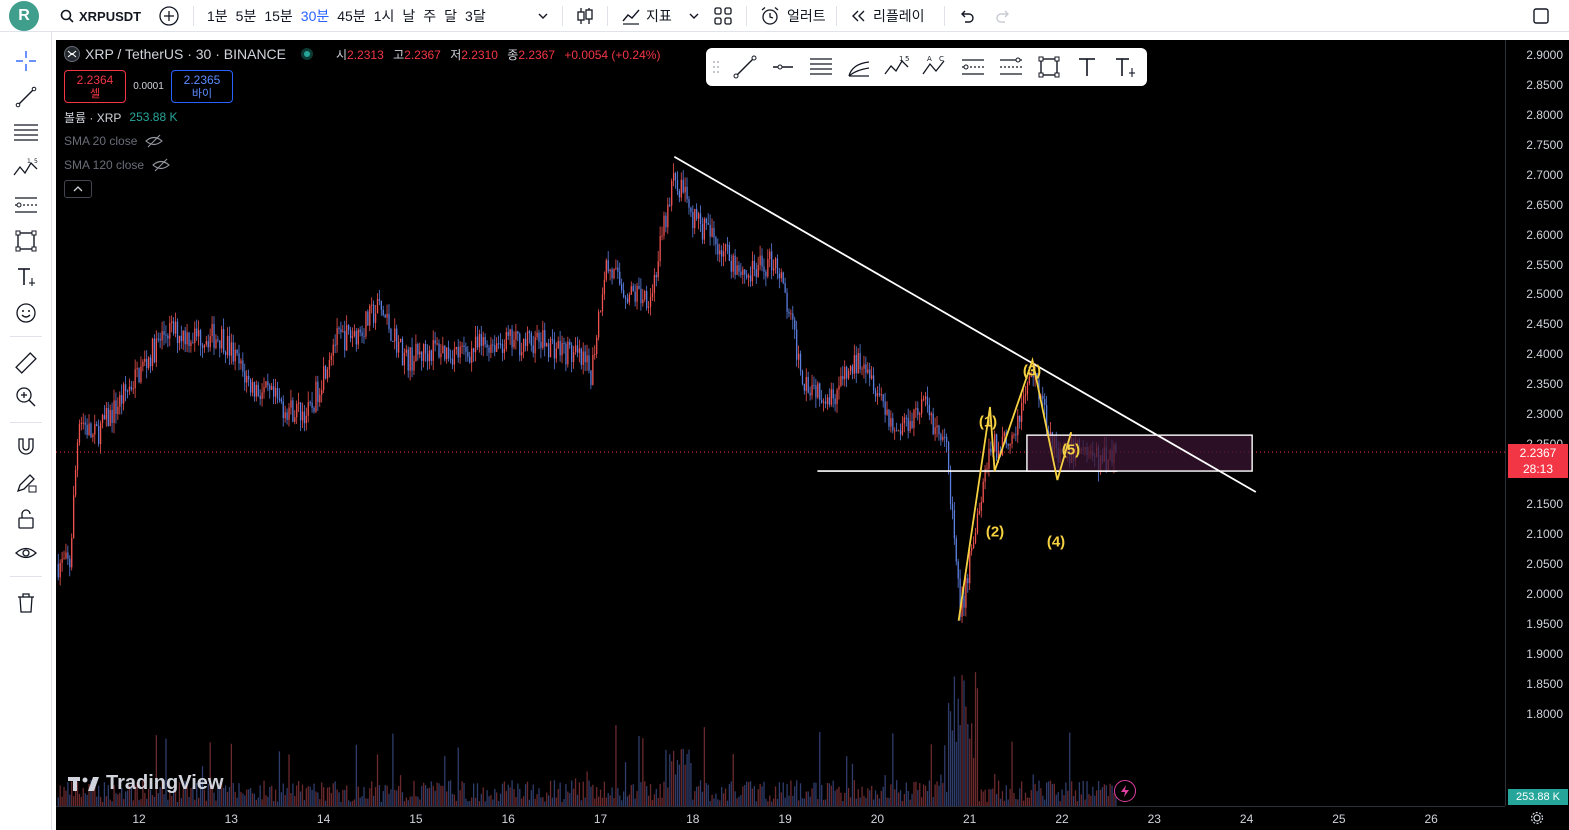  What do you see at coordinates (1004, 16) in the screenshot?
I see `redo-button` at bounding box center [1004, 16].